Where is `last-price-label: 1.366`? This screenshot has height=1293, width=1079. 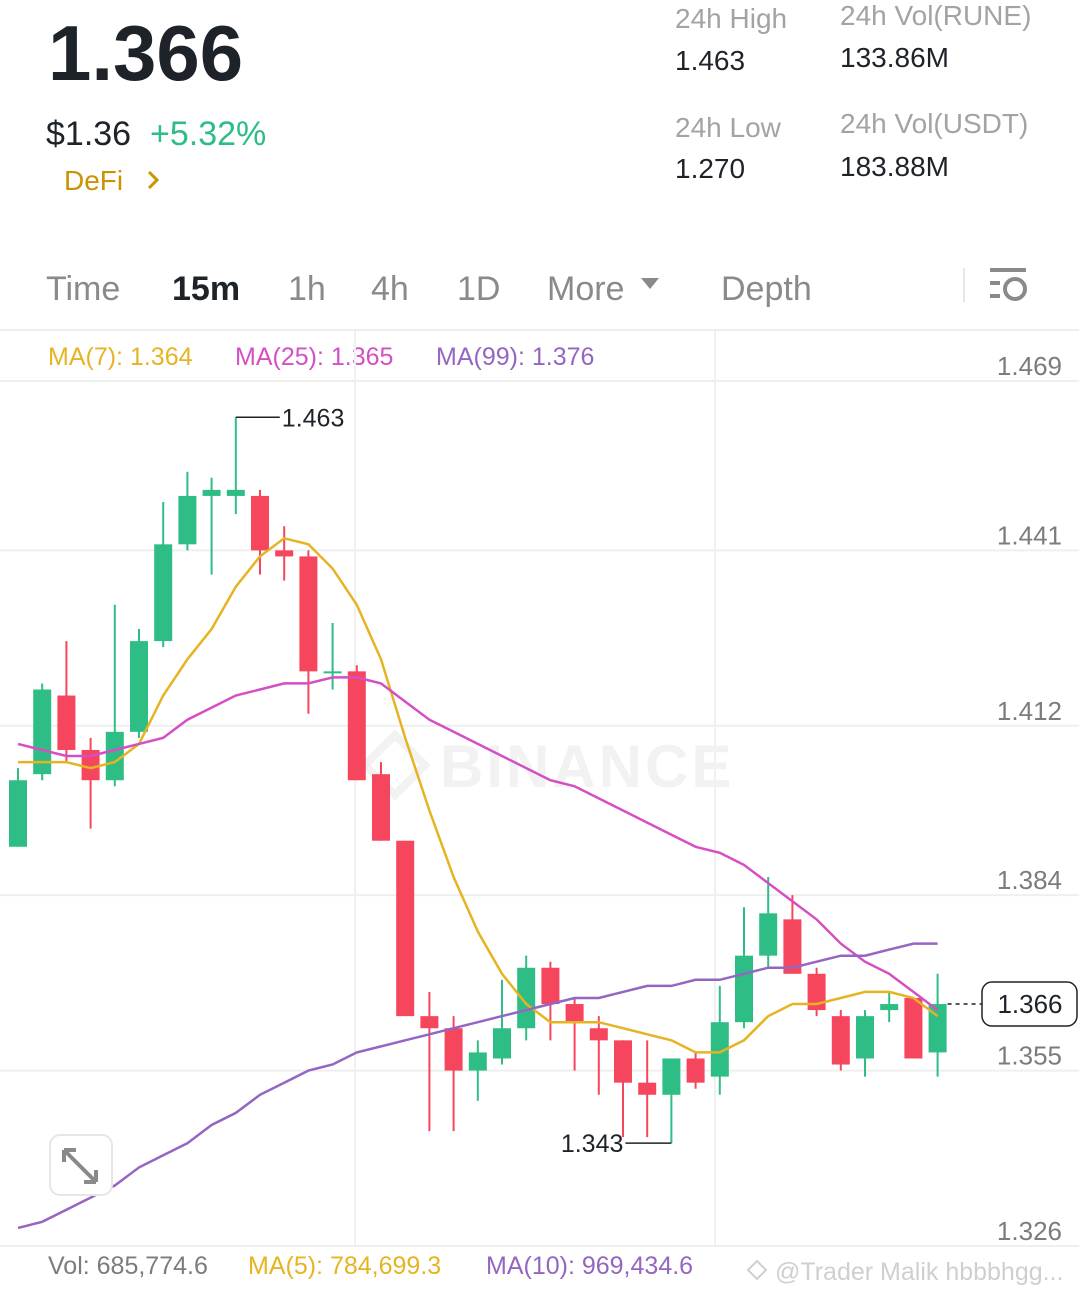
last-price-label: 1.366 is located at coordinates (1029, 1004).